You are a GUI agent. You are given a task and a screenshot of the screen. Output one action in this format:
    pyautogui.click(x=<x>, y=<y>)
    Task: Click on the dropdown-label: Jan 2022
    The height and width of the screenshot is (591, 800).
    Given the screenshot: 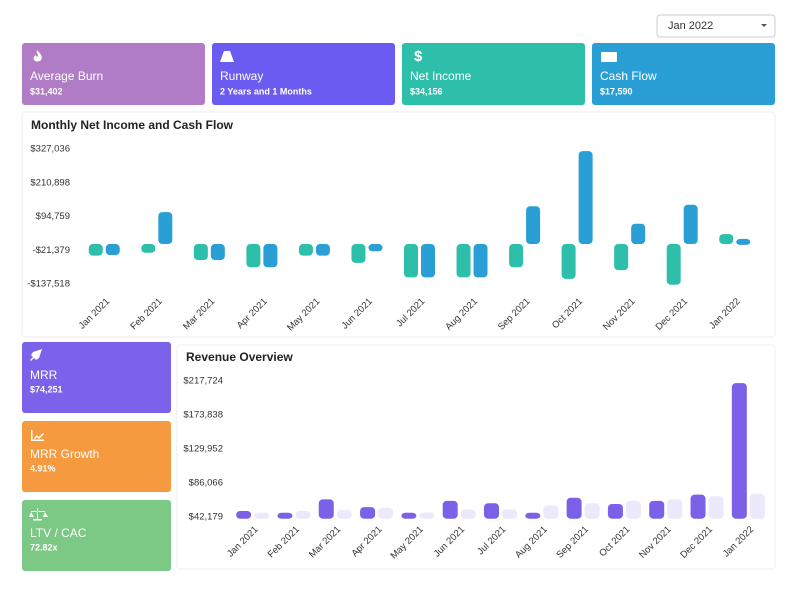 What is the action you would take?
    pyautogui.click(x=690, y=26)
    